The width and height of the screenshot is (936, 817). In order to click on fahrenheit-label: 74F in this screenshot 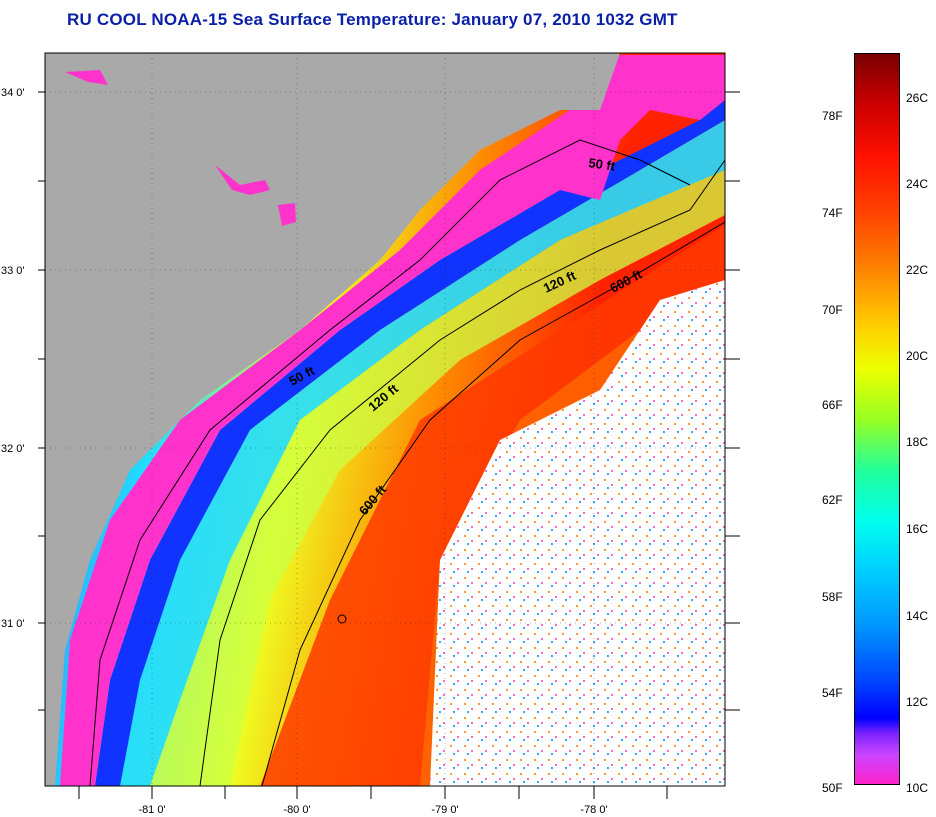, I will do `click(832, 213)`.